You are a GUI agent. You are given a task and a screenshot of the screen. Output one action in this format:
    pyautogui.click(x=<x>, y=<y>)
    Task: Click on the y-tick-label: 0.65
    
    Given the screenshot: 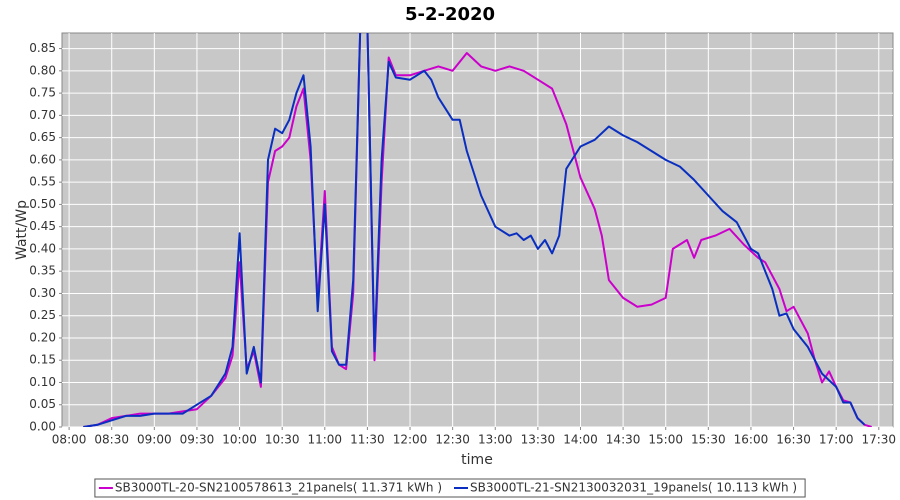 What is the action you would take?
    pyautogui.click(x=42, y=137)
    